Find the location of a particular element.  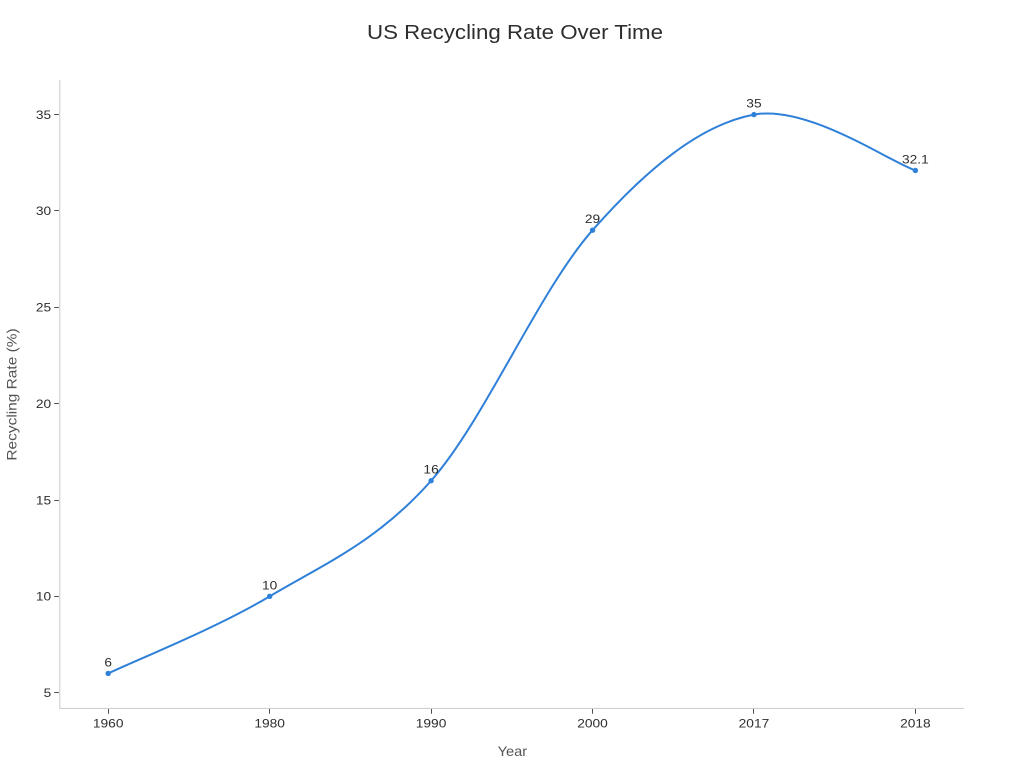

svg-text: Recycling Rate (%) is located at coordinates (12, 394).